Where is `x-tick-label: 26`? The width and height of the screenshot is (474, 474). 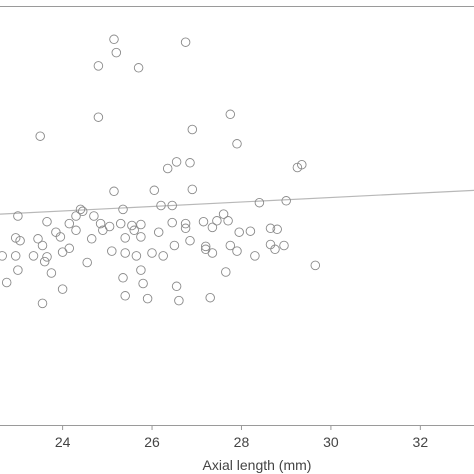
x-tick-label: 26 is located at coordinates (152, 442).